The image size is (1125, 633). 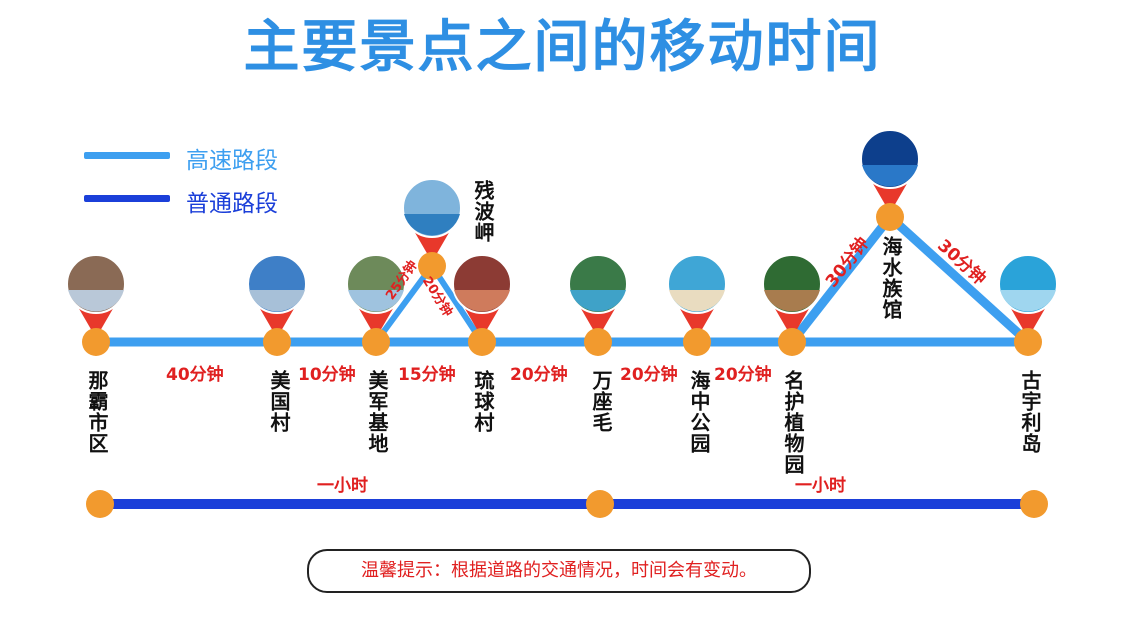 I want to click on node-ryukyu-mura, so click(x=482, y=342).